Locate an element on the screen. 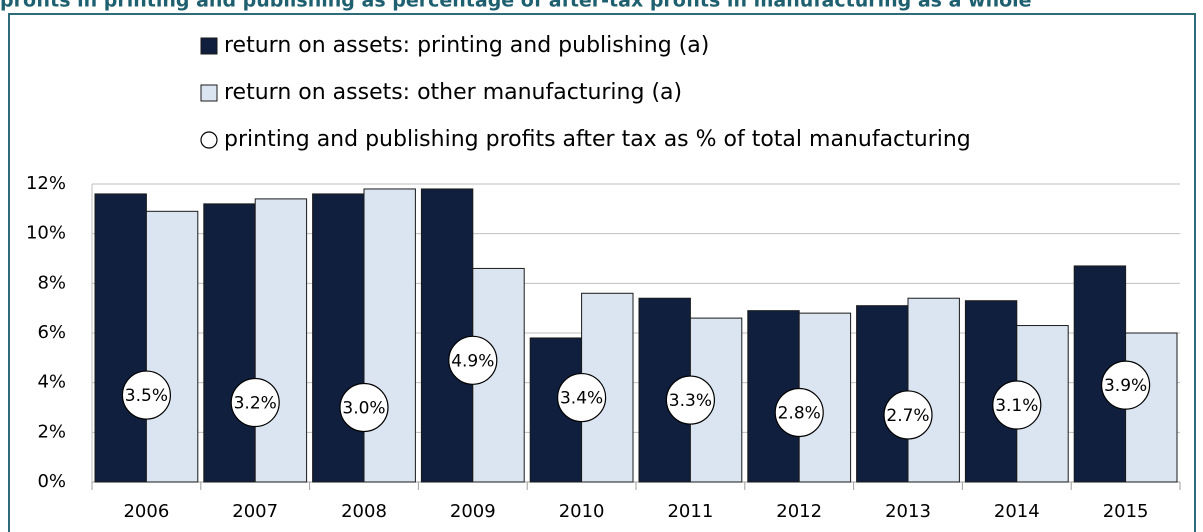 The image size is (1203, 532). x-tick-label: 2014 is located at coordinates (1017, 511).